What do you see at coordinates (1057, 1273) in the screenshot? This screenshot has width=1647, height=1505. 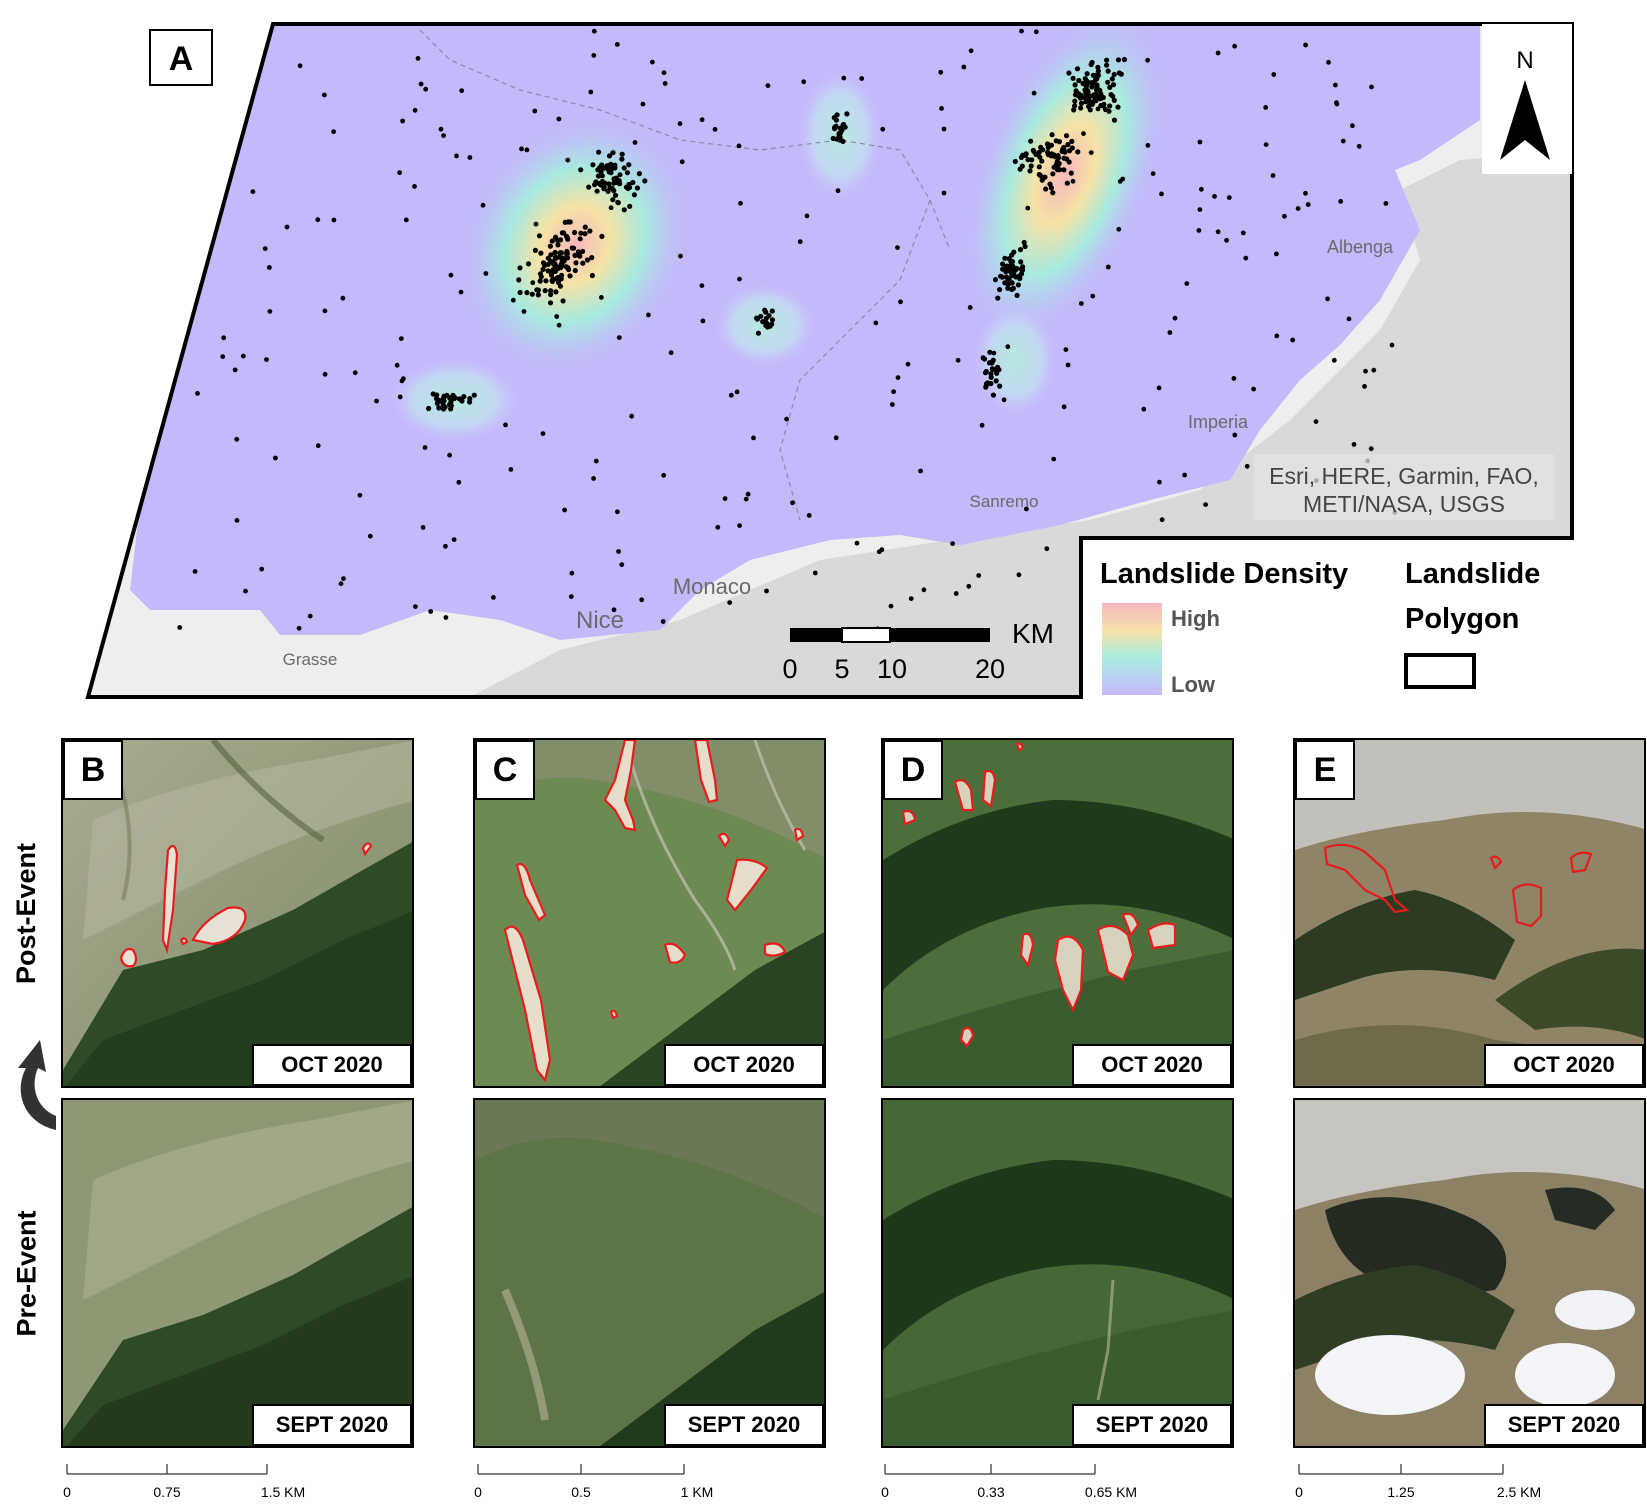 I see `satellite-image-d-pre` at bounding box center [1057, 1273].